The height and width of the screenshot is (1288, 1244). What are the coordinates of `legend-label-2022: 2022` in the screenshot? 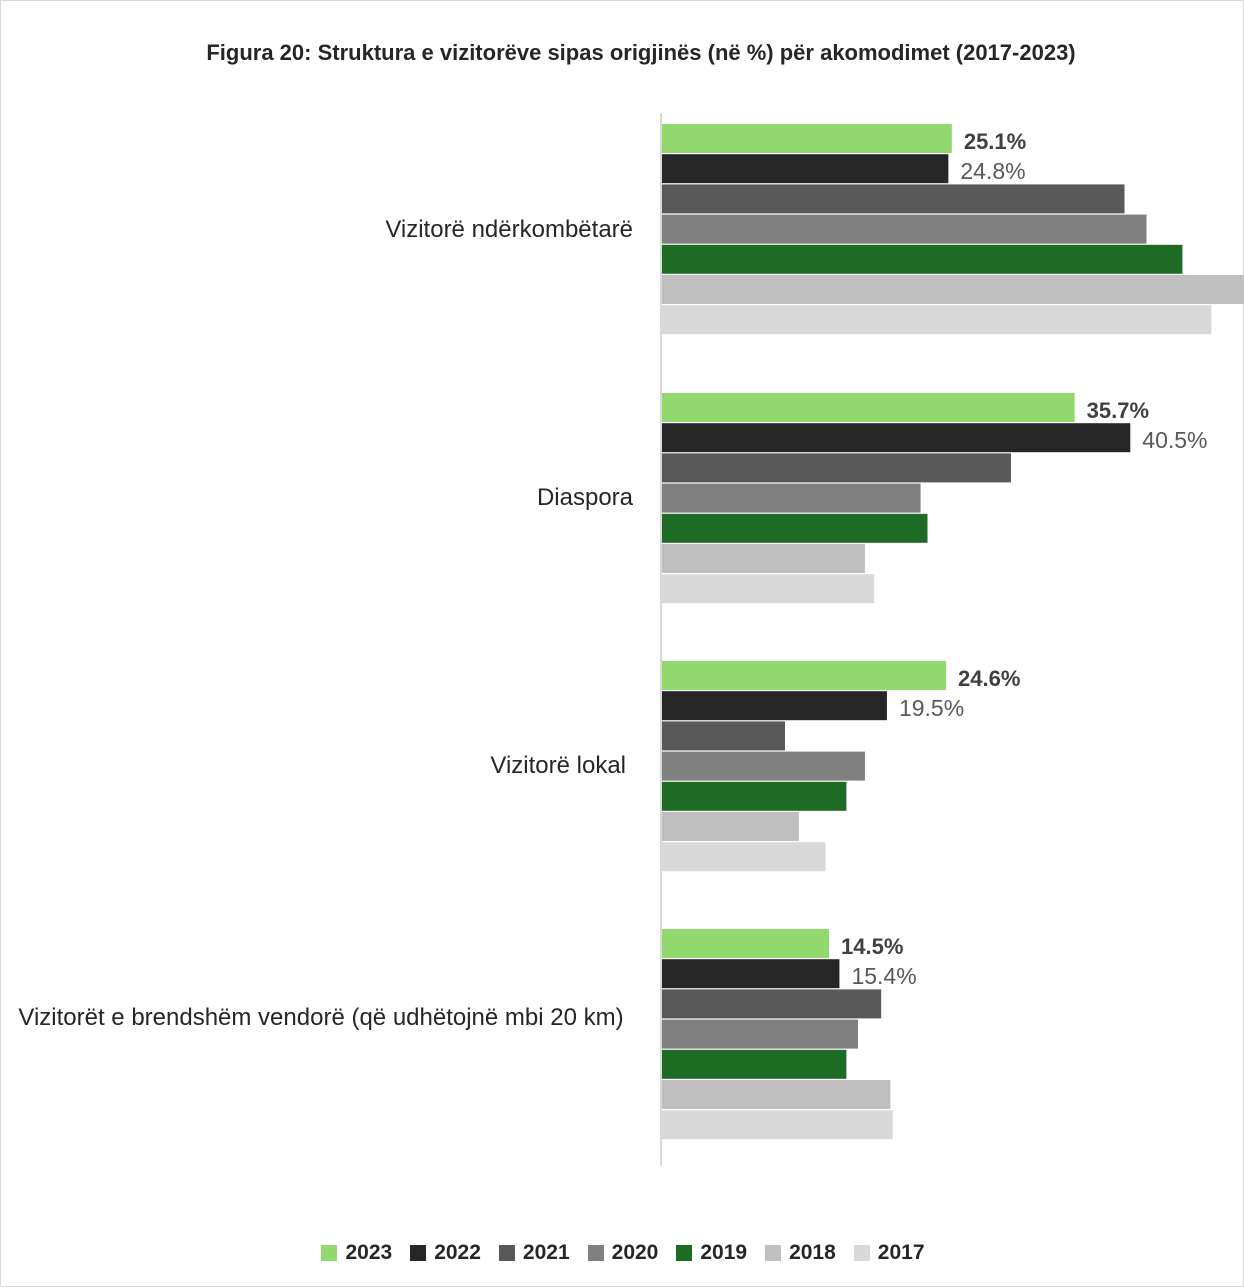 It's located at (457, 1252).